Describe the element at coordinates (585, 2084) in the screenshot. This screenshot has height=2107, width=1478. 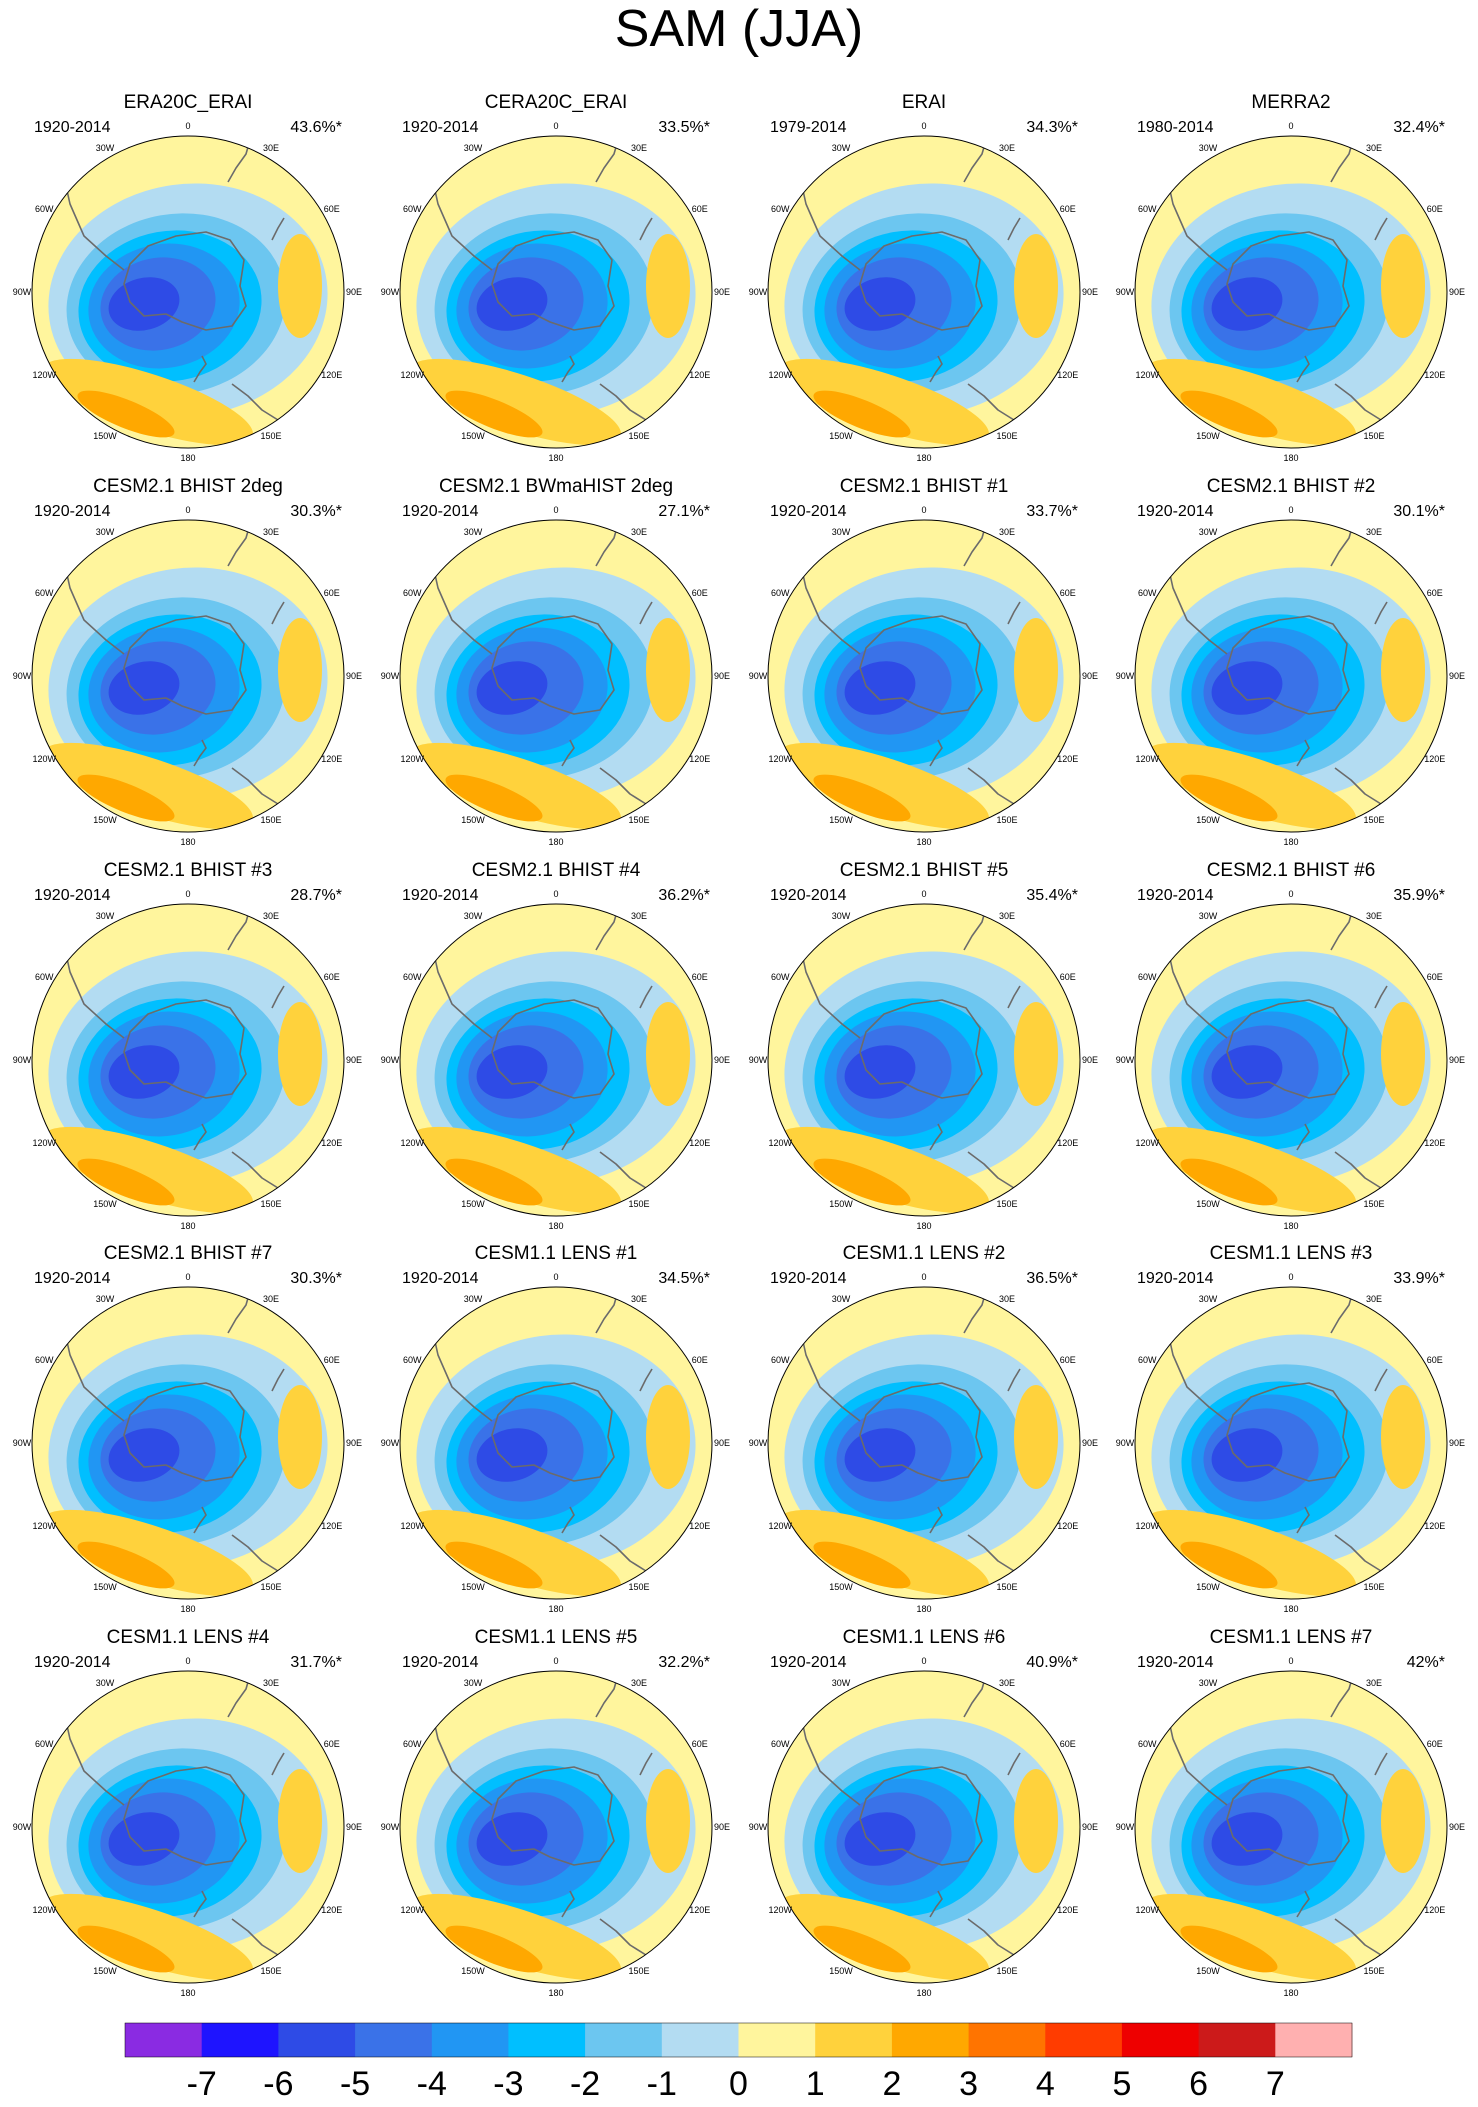
I see `colorbar-label: -2` at that location.